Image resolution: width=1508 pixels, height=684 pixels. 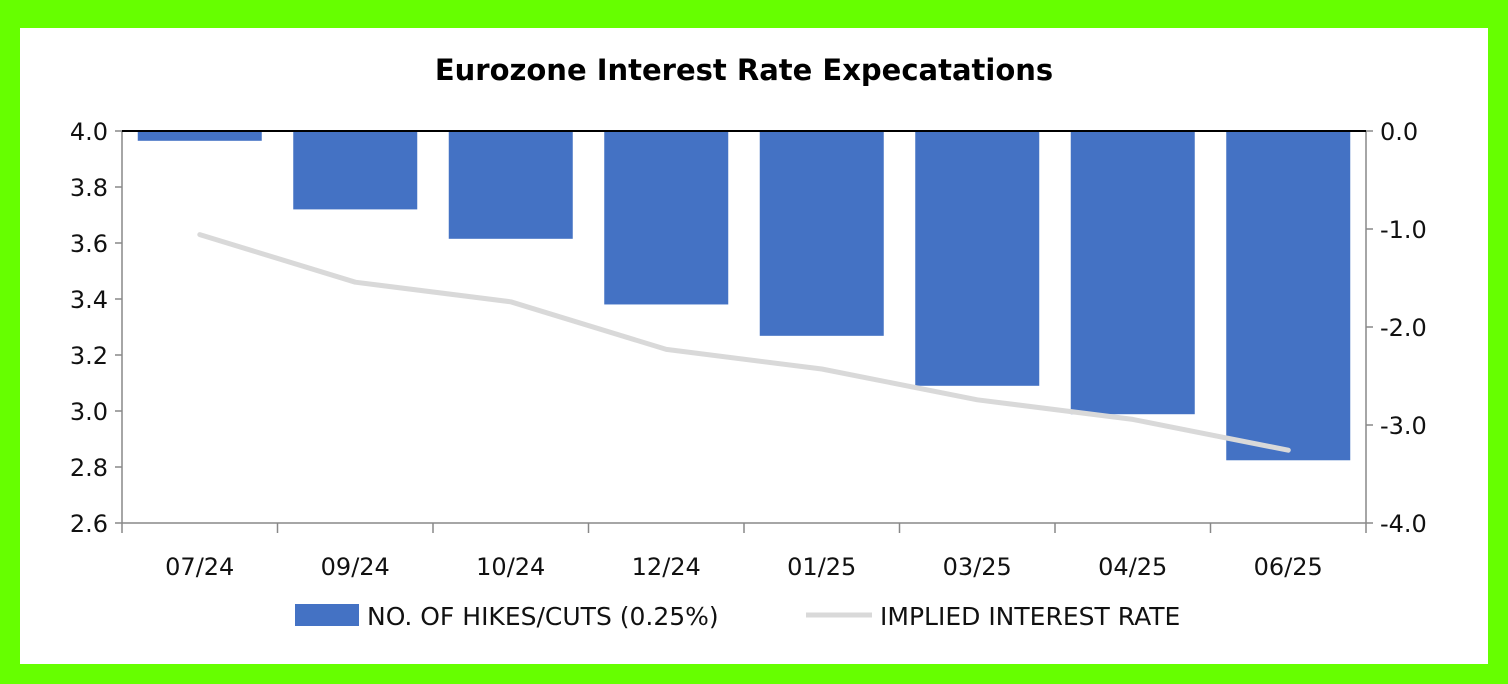 What do you see at coordinates (1030, 616) in the screenshot?
I see `legend-line-label: IMPLIED INTEREST RATE` at bounding box center [1030, 616].